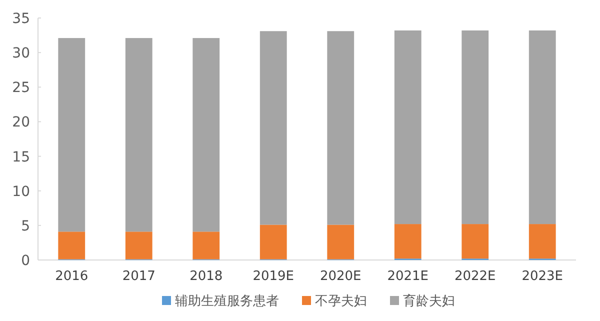  I want to click on legend-label: 育龄夫妇, so click(429, 301).